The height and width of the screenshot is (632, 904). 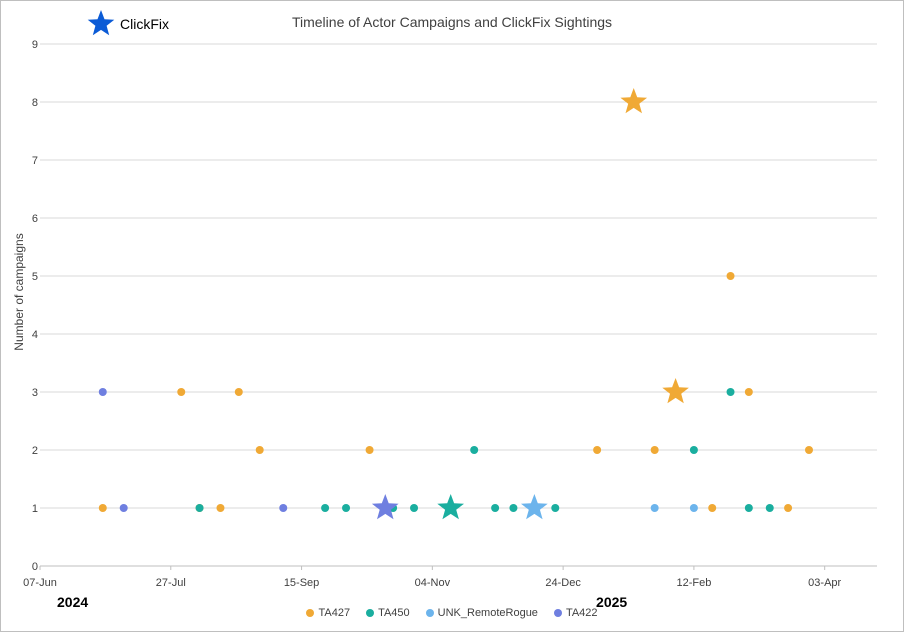 I want to click on y-tick-label-3: 3, so click(x=35, y=393).